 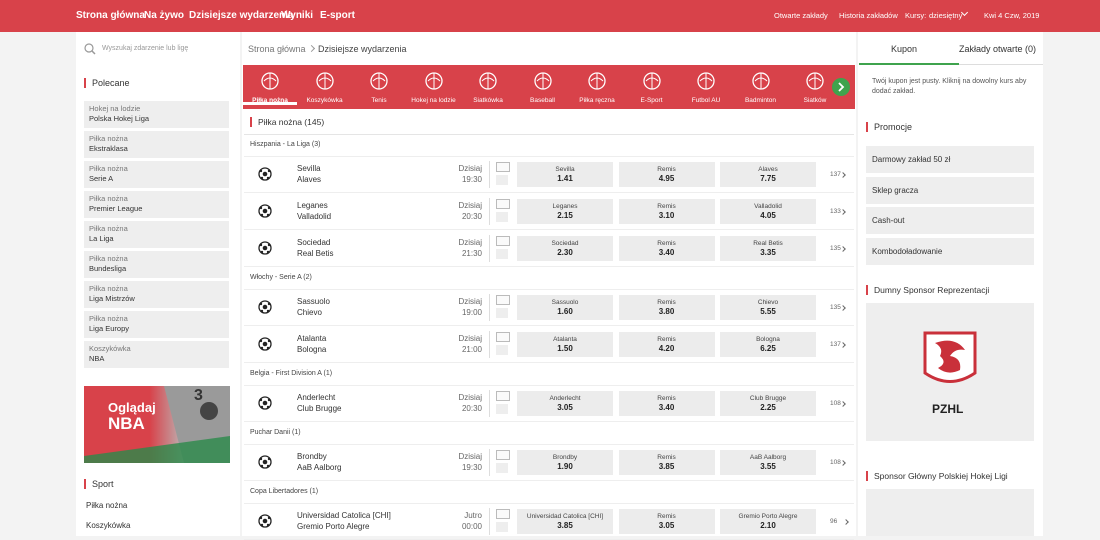 I want to click on odd-button: Sassuolo 1.60, so click(x=565, y=307).